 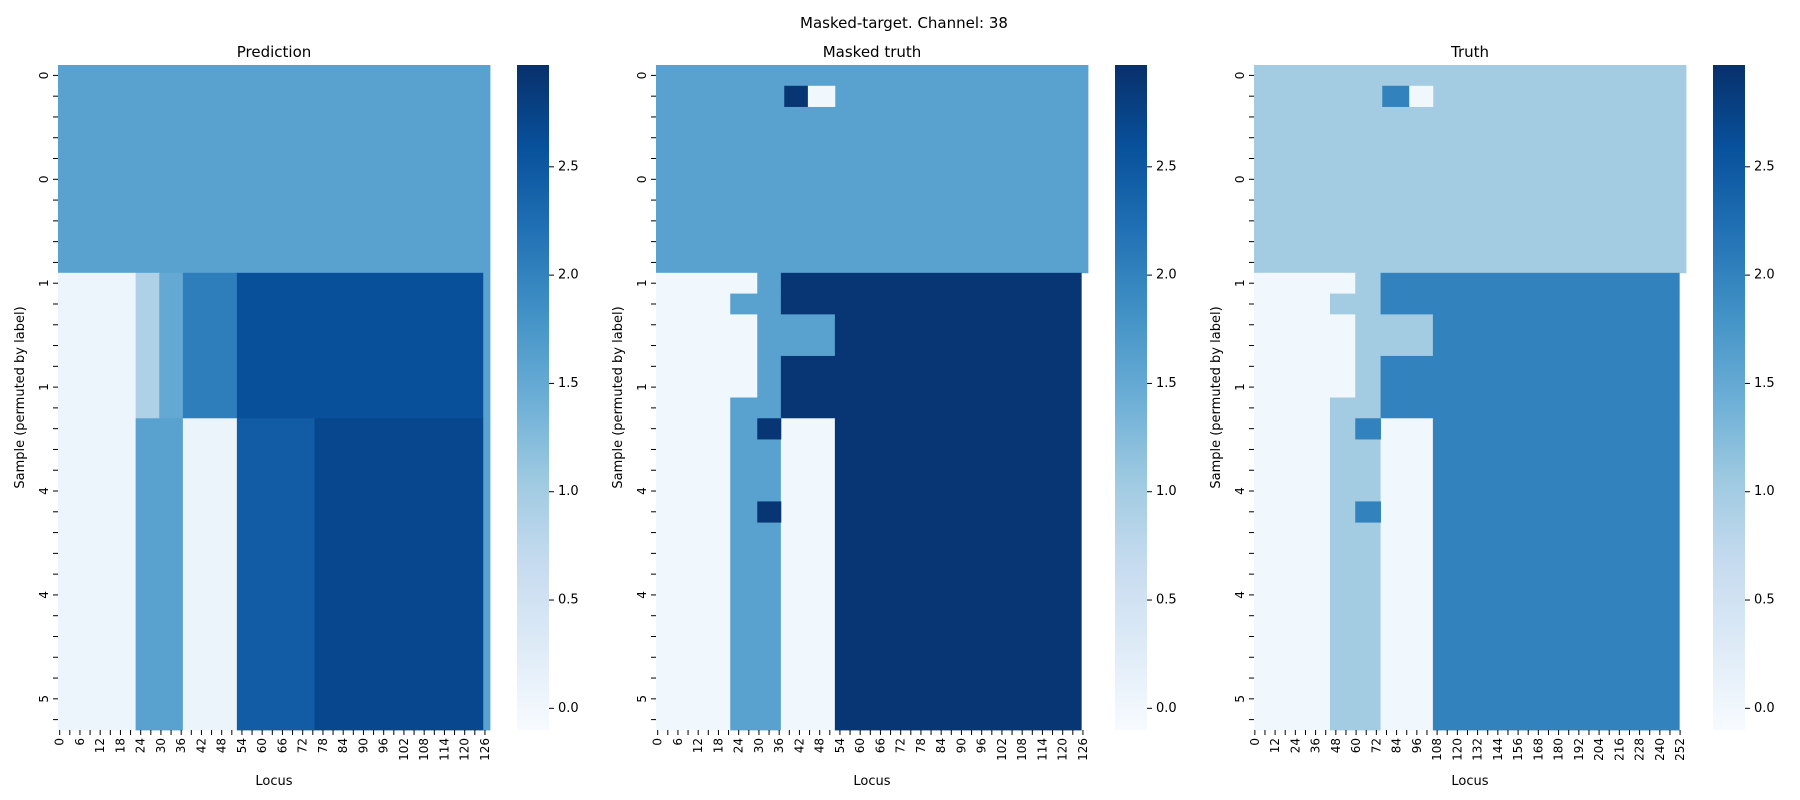 I want to click on colorbar-tick-label: 2.5, so click(x=568, y=166).